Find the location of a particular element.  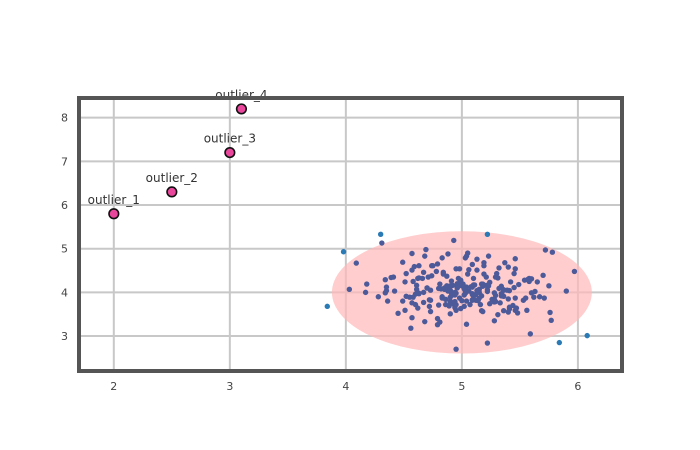

fringe-points is located at coordinates (457, 288).